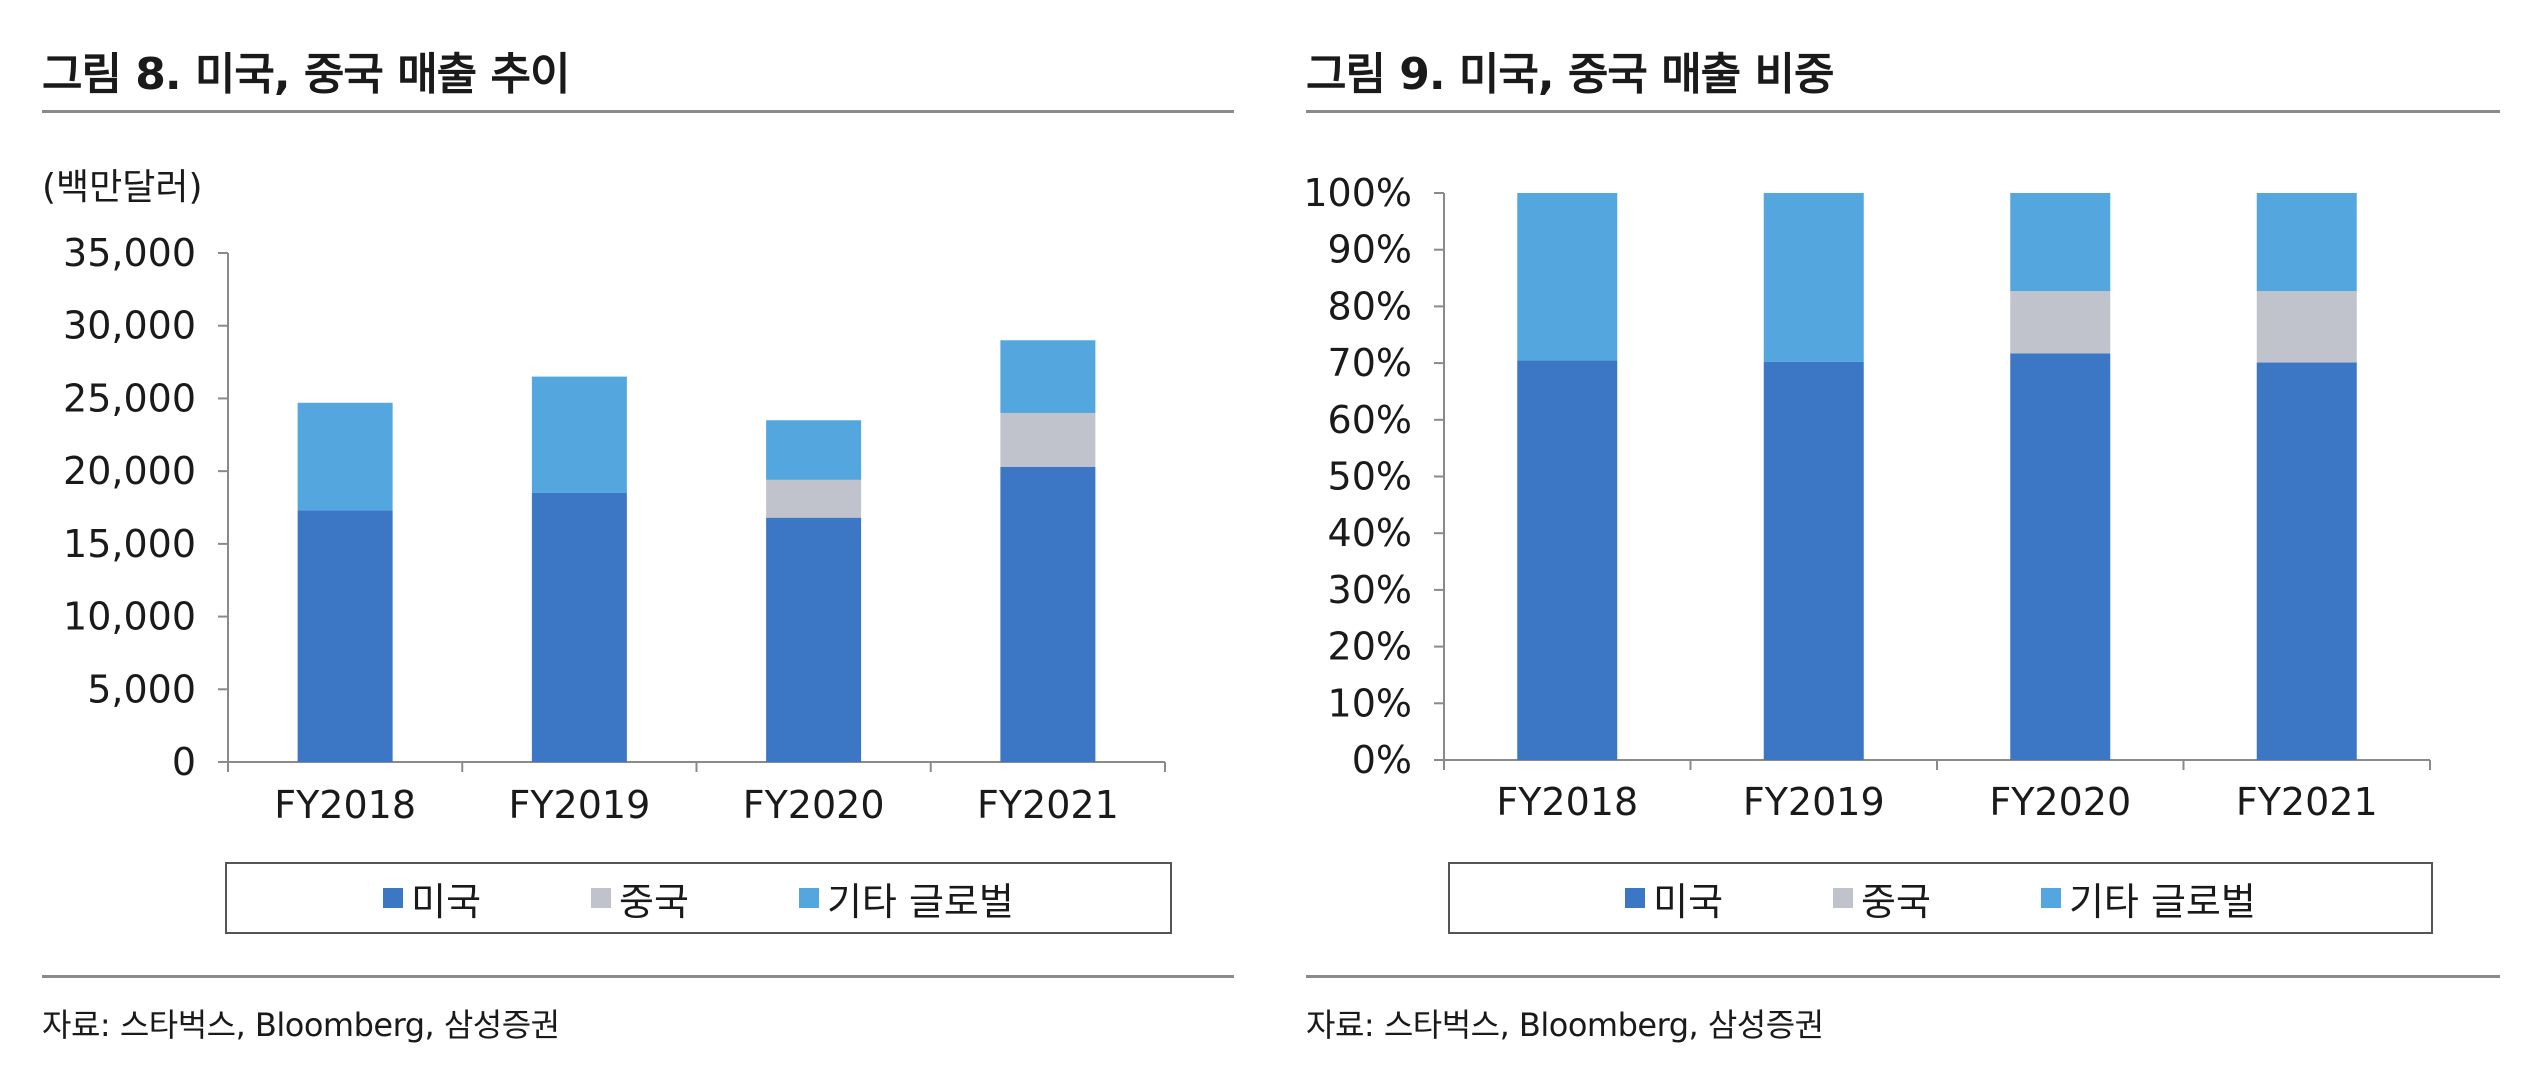 Image resolution: width=2526 pixels, height=1088 pixels. What do you see at coordinates (1370, 250) in the screenshot?
I see `y-tick-label: 90%` at bounding box center [1370, 250].